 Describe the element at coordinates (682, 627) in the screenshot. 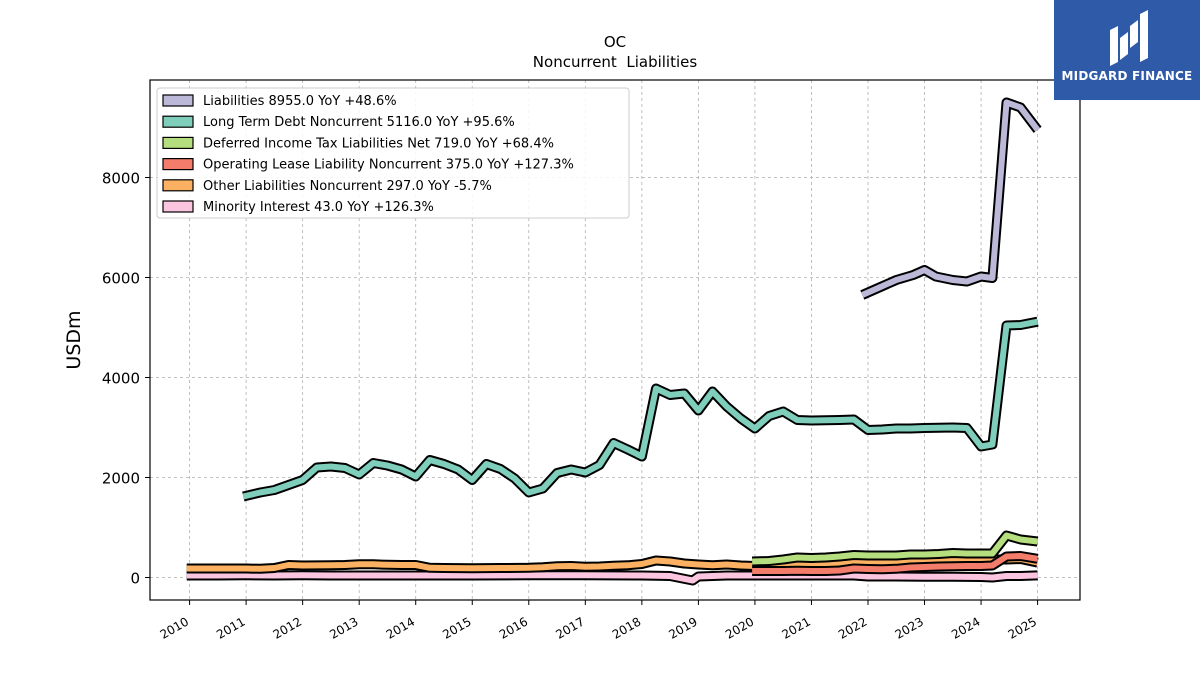

I see `x-tick-label: 2019` at that location.